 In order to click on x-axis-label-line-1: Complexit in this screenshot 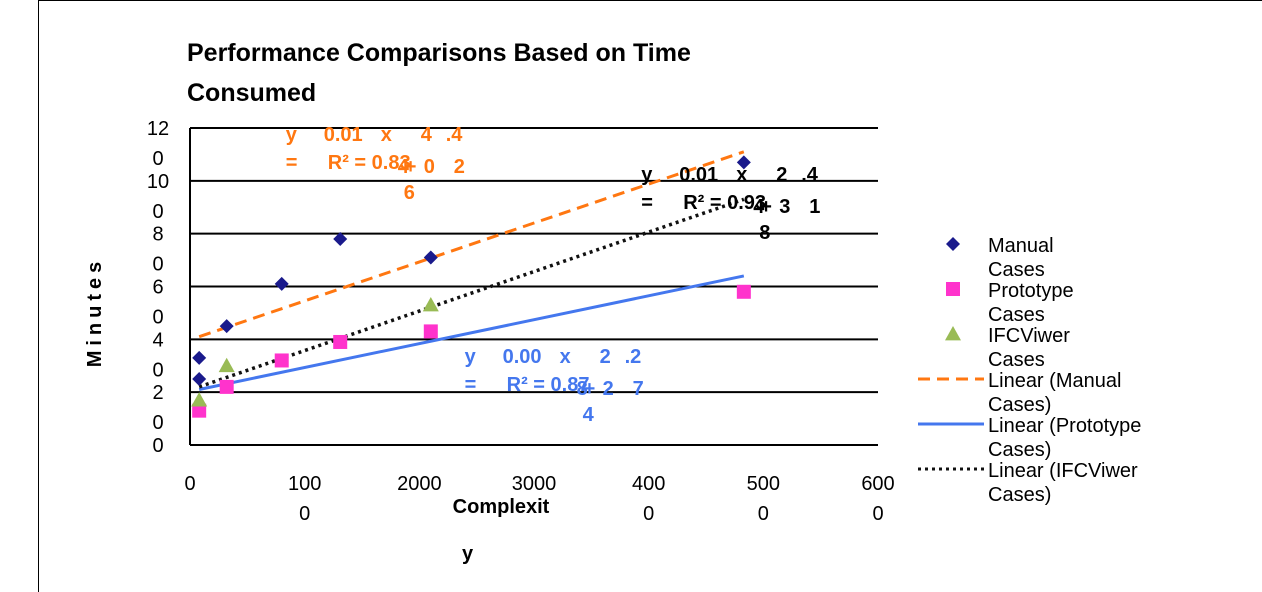, I will do `click(501, 507)`.